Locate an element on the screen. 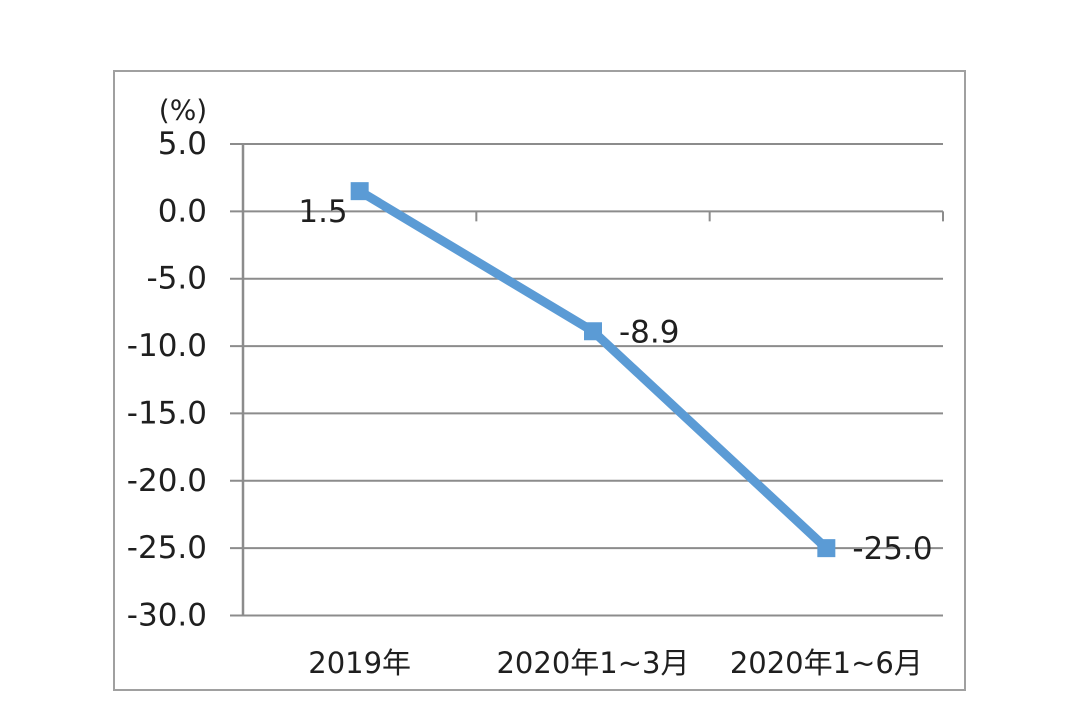  data-point-label: -8.9 is located at coordinates (649, 332).